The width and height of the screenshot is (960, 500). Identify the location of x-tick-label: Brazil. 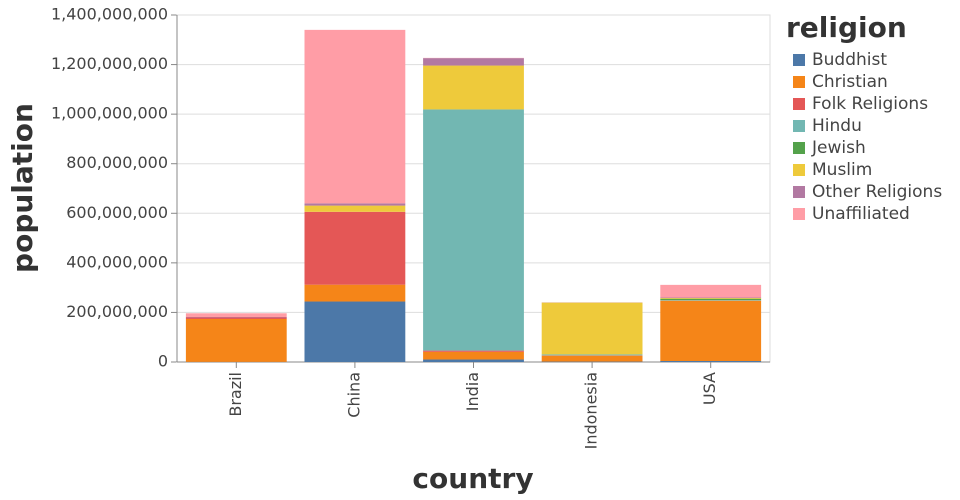
(235, 394).